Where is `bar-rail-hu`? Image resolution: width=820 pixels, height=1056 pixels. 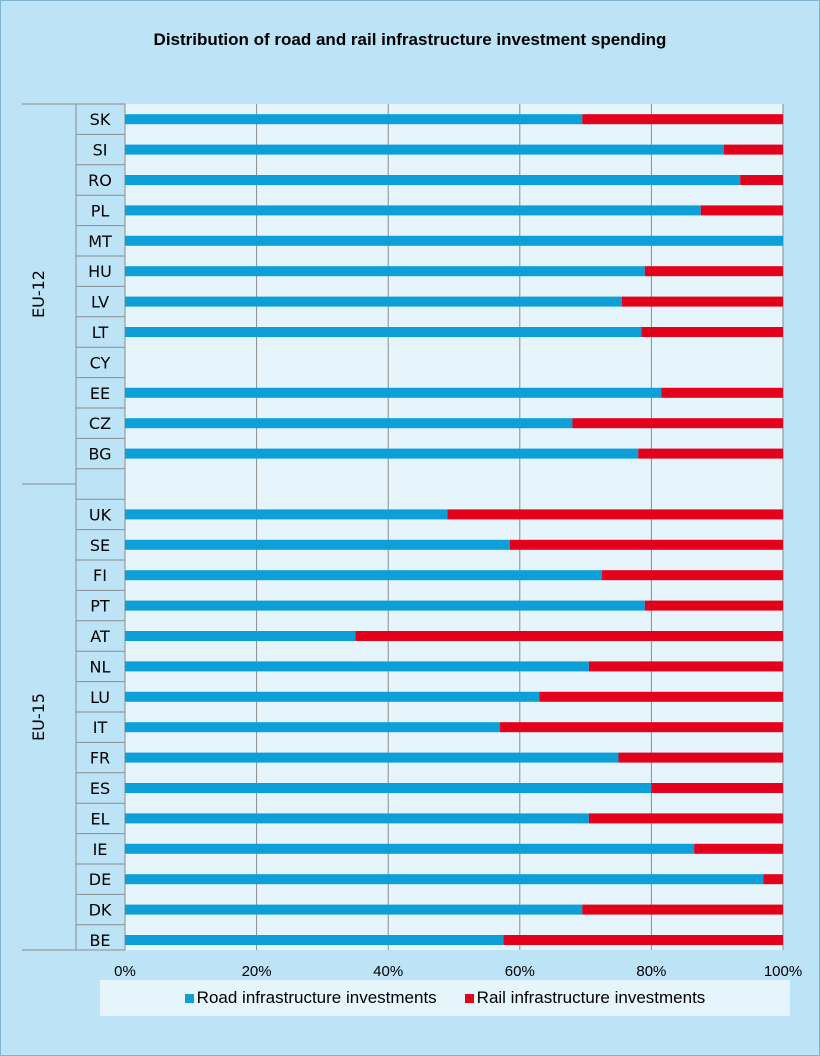 bar-rail-hu is located at coordinates (713, 271).